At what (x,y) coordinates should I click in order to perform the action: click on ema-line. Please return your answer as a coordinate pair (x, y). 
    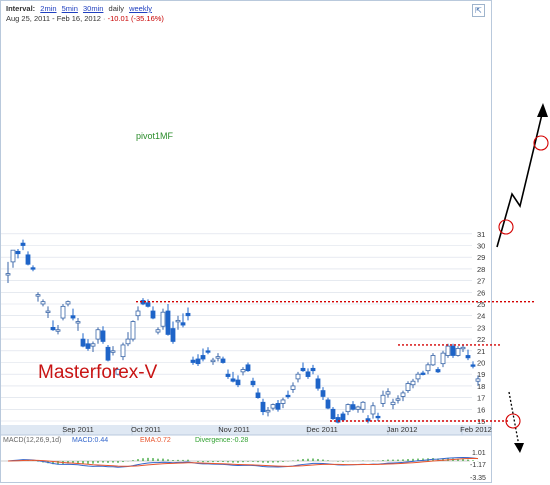
    Looking at the image, I should click on (243, 462).